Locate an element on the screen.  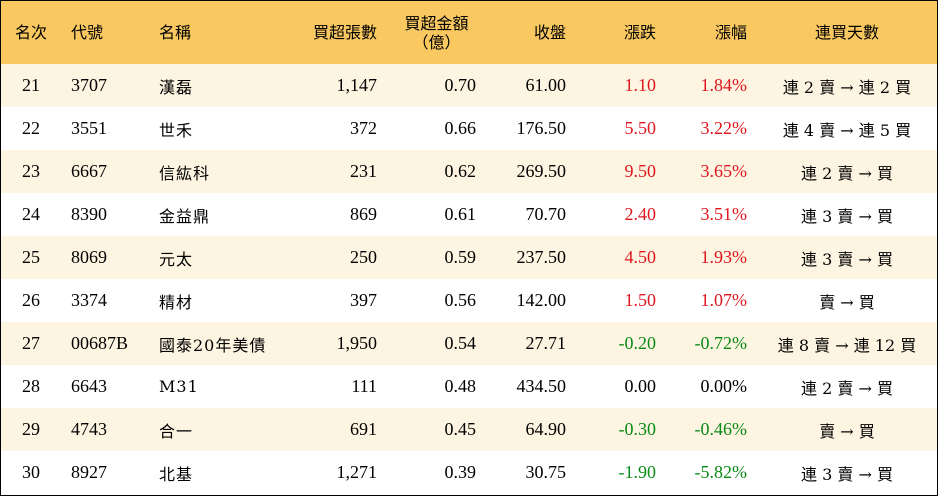
table-cell: 1,271 is located at coordinates (357, 472).